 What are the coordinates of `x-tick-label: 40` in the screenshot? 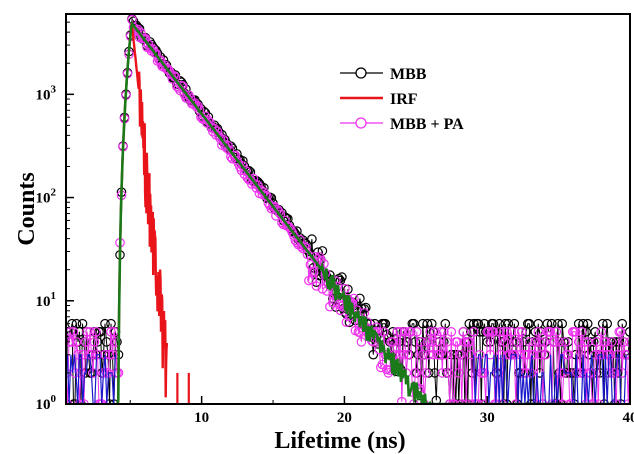 It's located at (628, 418).